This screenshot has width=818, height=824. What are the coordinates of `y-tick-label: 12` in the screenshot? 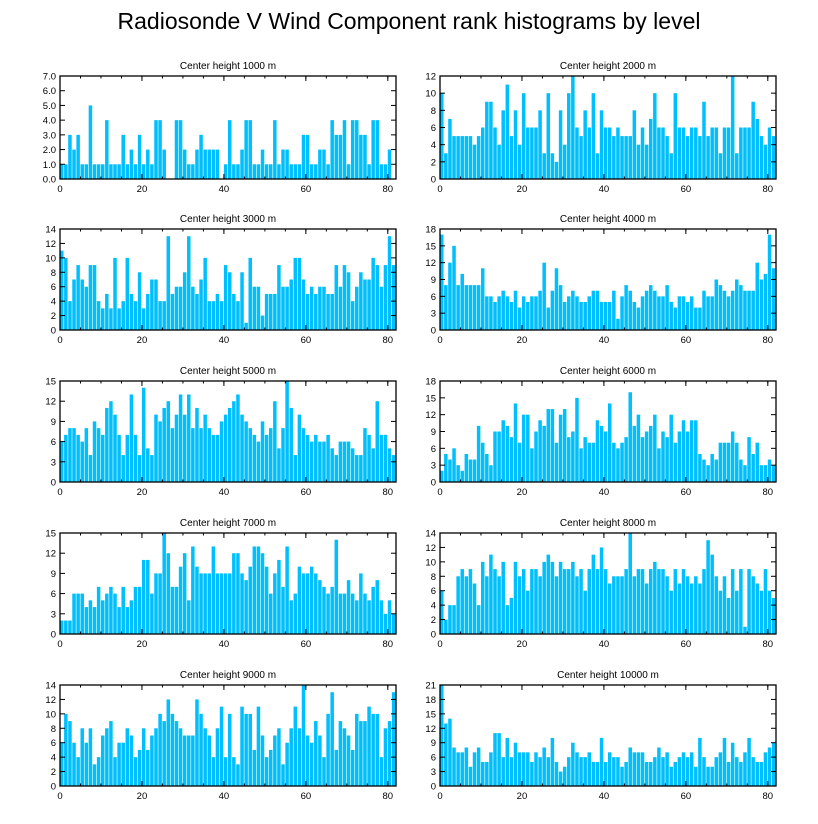 It's located at (50, 554).